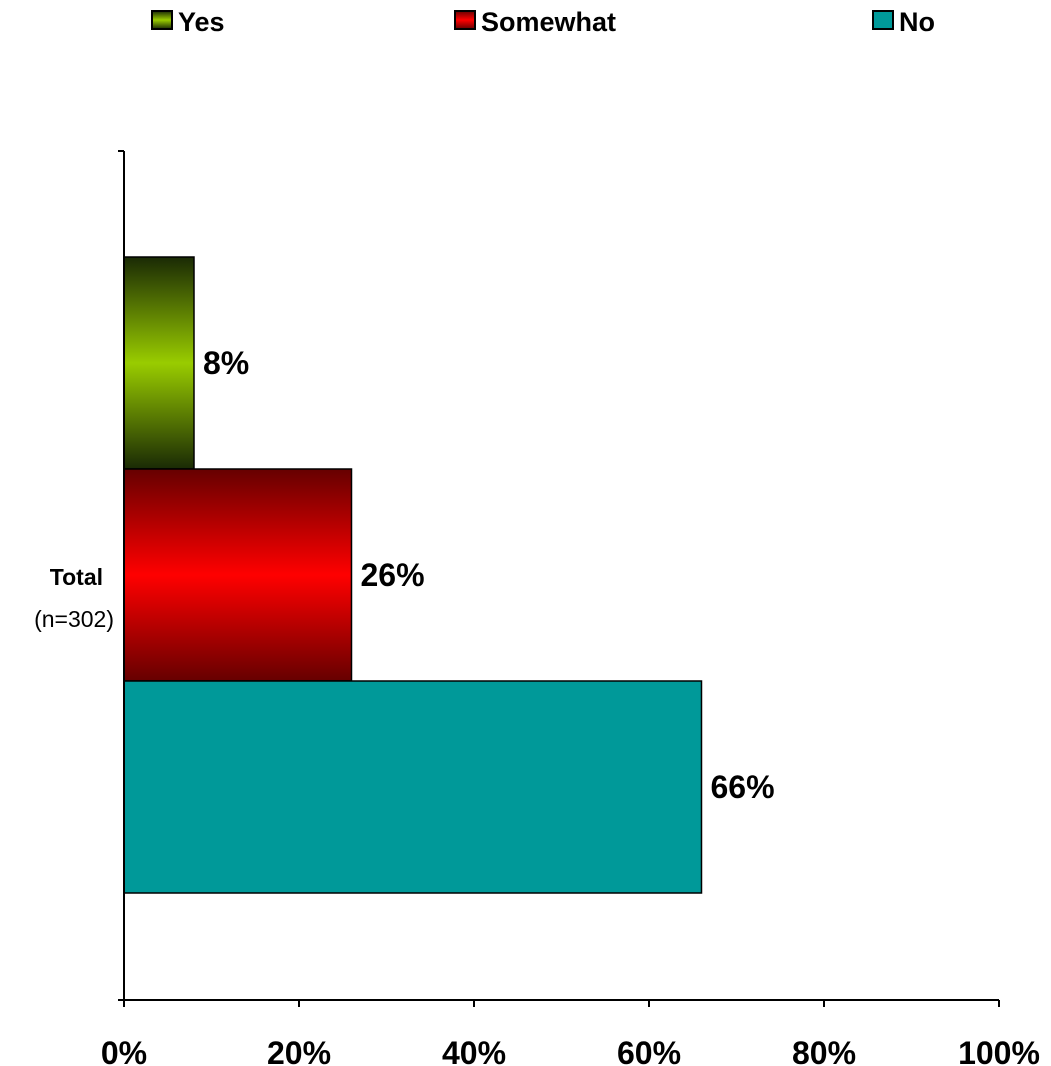 This screenshot has height=1066, width=1051. Describe the element at coordinates (299, 1050) in the screenshot. I see `x-tick-label: 20%` at that location.